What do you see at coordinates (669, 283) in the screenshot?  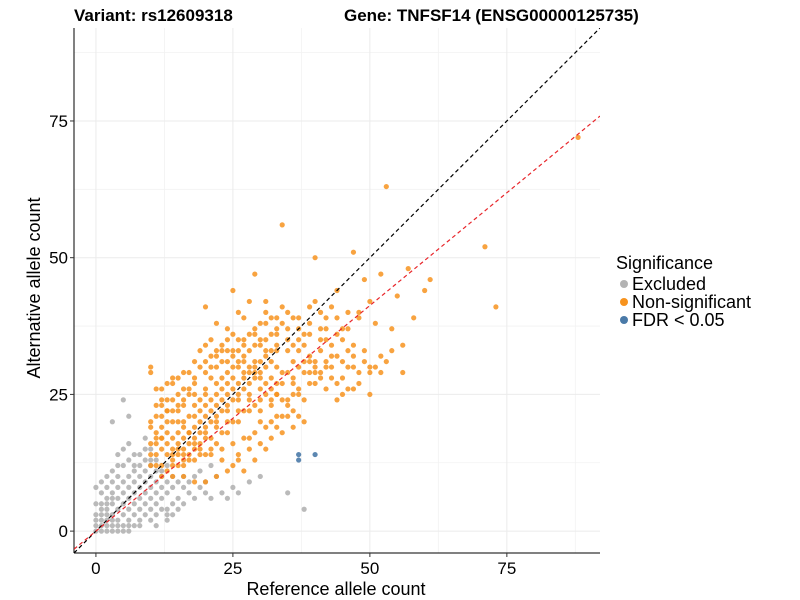 I see `legend-label-excluded: Excluded` at bounding box center [669, 283].